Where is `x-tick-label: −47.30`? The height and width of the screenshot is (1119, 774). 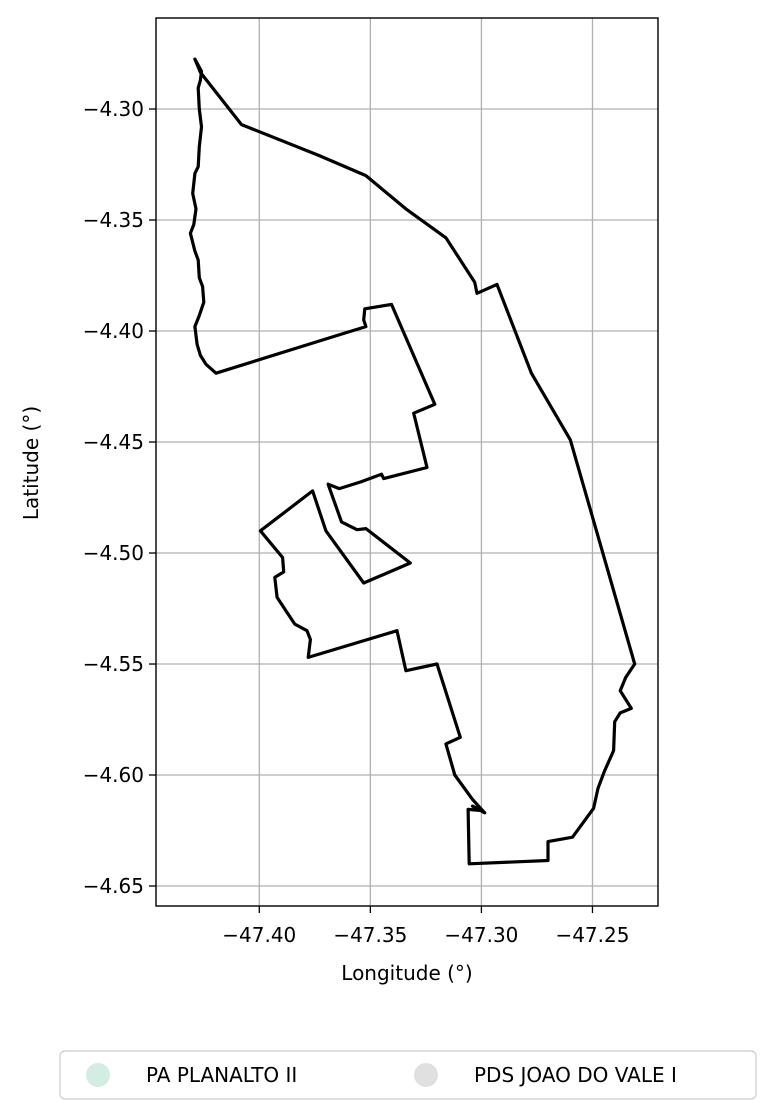 x-tick-label: −47.30 is located at coordinates (481, 935).